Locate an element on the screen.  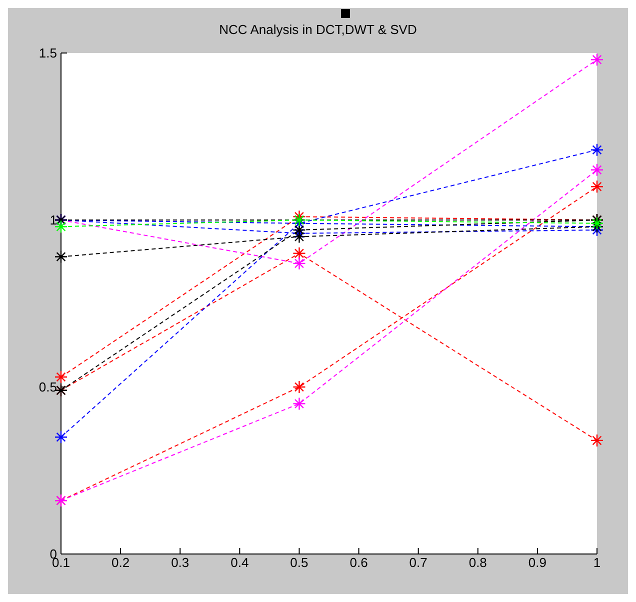
x-tick-label: 0.3 is located at coordinates (180, 562).